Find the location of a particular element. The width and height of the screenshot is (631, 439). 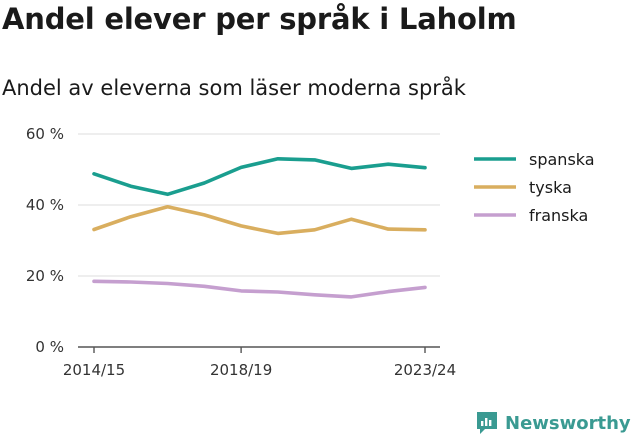

newsworthy-logo-icon is located at coordinates (487, 423).